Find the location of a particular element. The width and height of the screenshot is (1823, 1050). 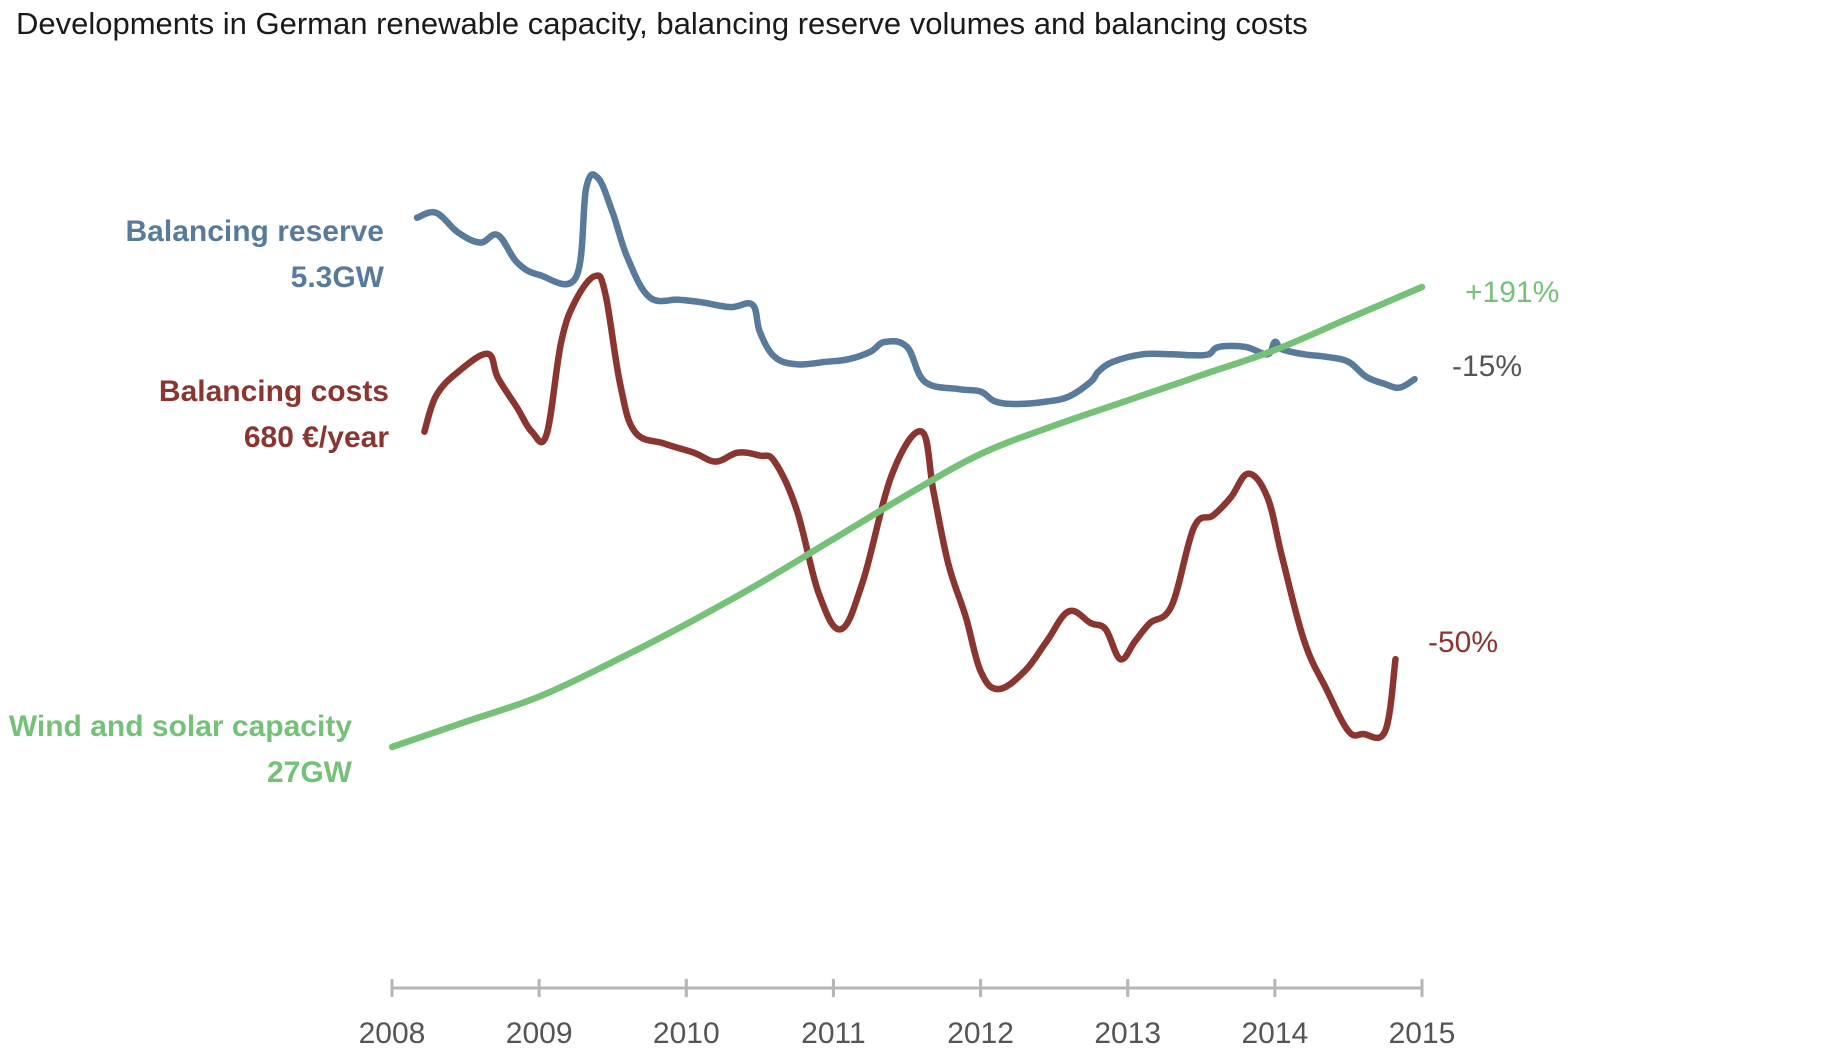

x-axis-ticks: 2008 2009 2010 2011 2012 2013 2014 2015 is located at coordinates (907, 1014).